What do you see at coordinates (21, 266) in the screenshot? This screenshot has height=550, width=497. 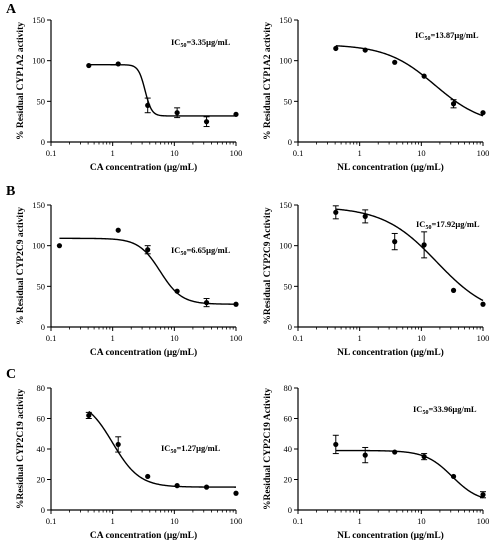 I see `y-axis-label: % Residual CYP2C9 activity` at bounding box center [21, 266].